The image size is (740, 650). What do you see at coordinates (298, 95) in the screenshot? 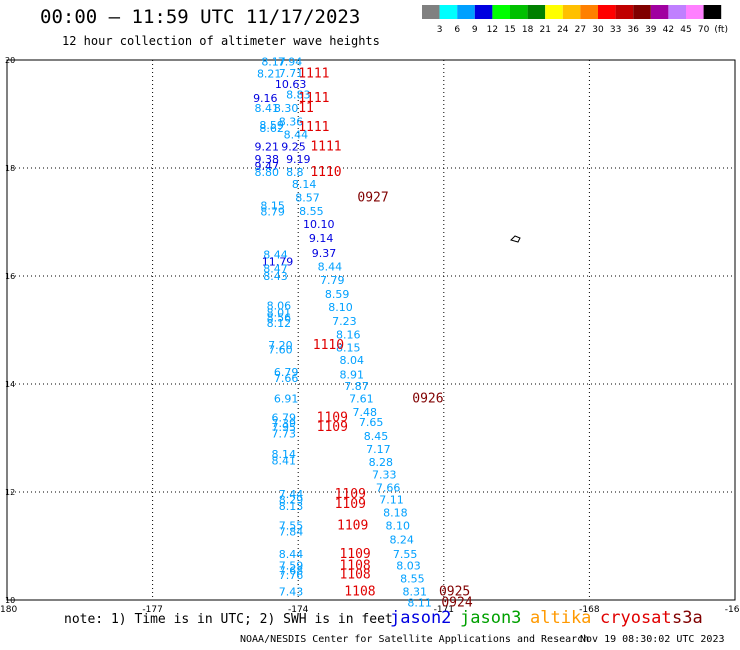
I see `wave-height-label: 8.83` at bounding box center [298, 95].